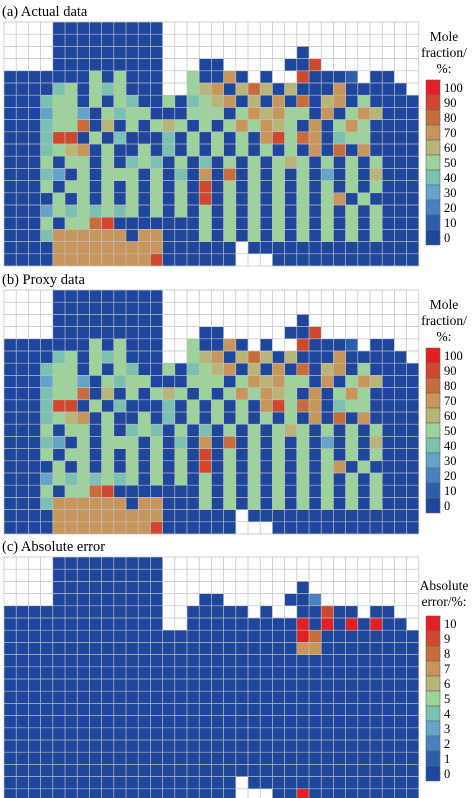 The image size is (474, 798). I want to click on legend-tick-label: 50, so click(450, 163).